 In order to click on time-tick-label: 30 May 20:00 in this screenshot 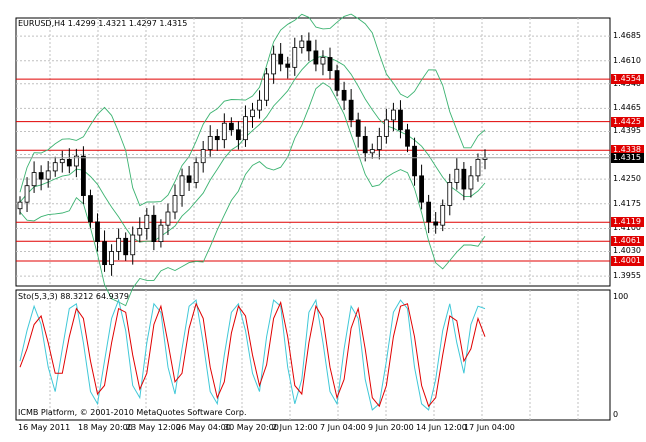, I will do `click(251, 427)`.